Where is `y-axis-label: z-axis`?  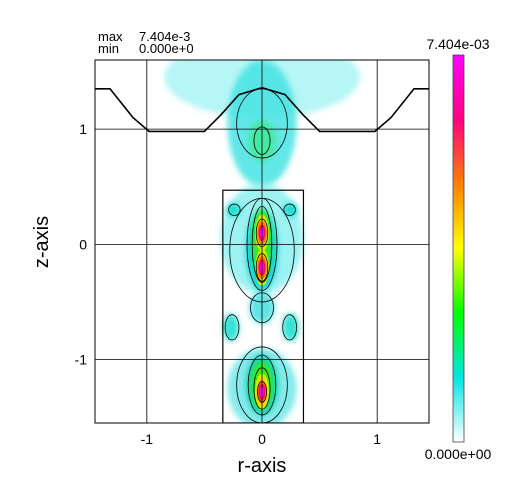 y-axis-label: z-axis is located at coordinates (42, 242).